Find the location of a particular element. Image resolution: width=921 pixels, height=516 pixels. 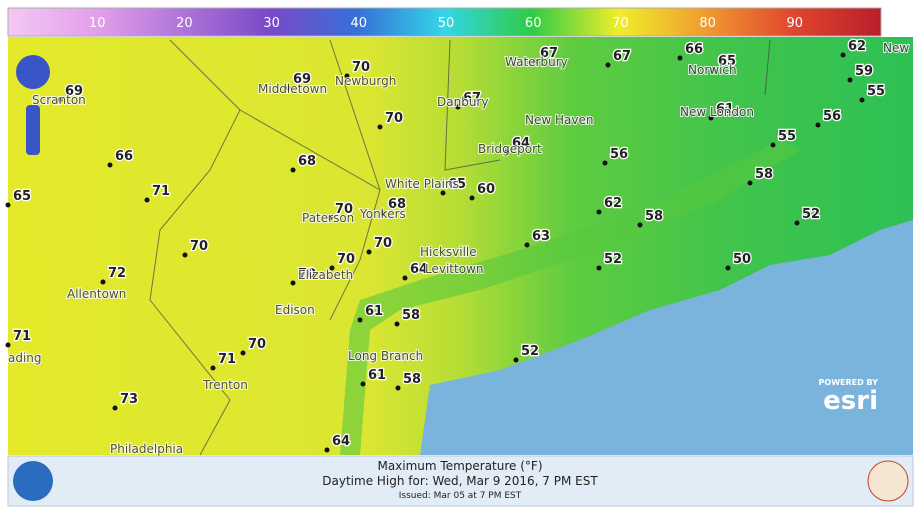

place-label: Paterson is located at coordinates (328, 218).